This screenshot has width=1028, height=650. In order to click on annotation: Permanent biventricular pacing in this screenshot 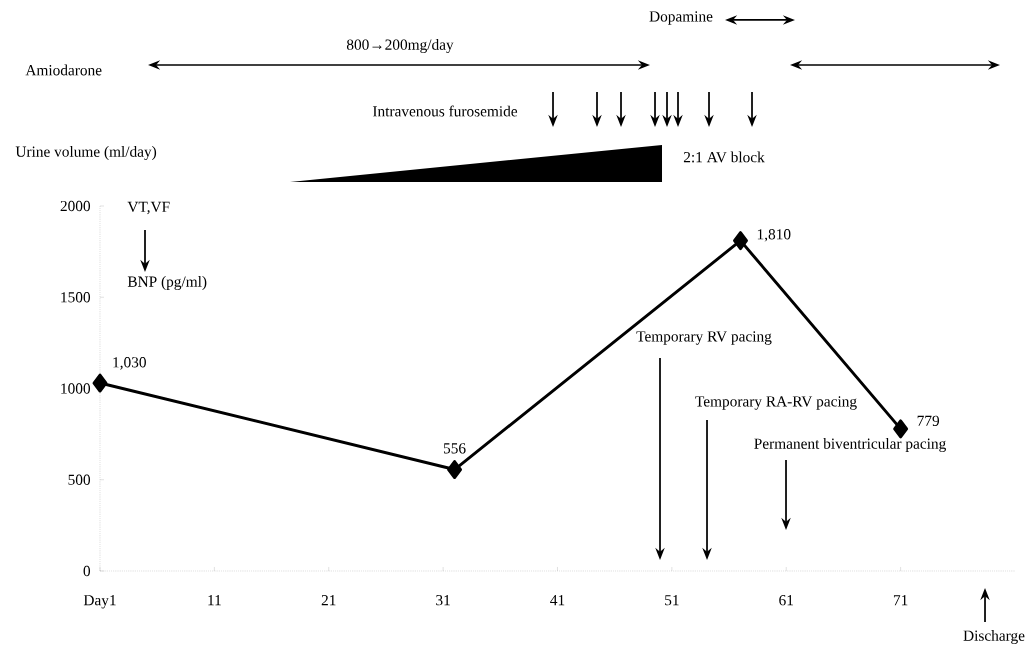, I will do `click(850, 445)`.